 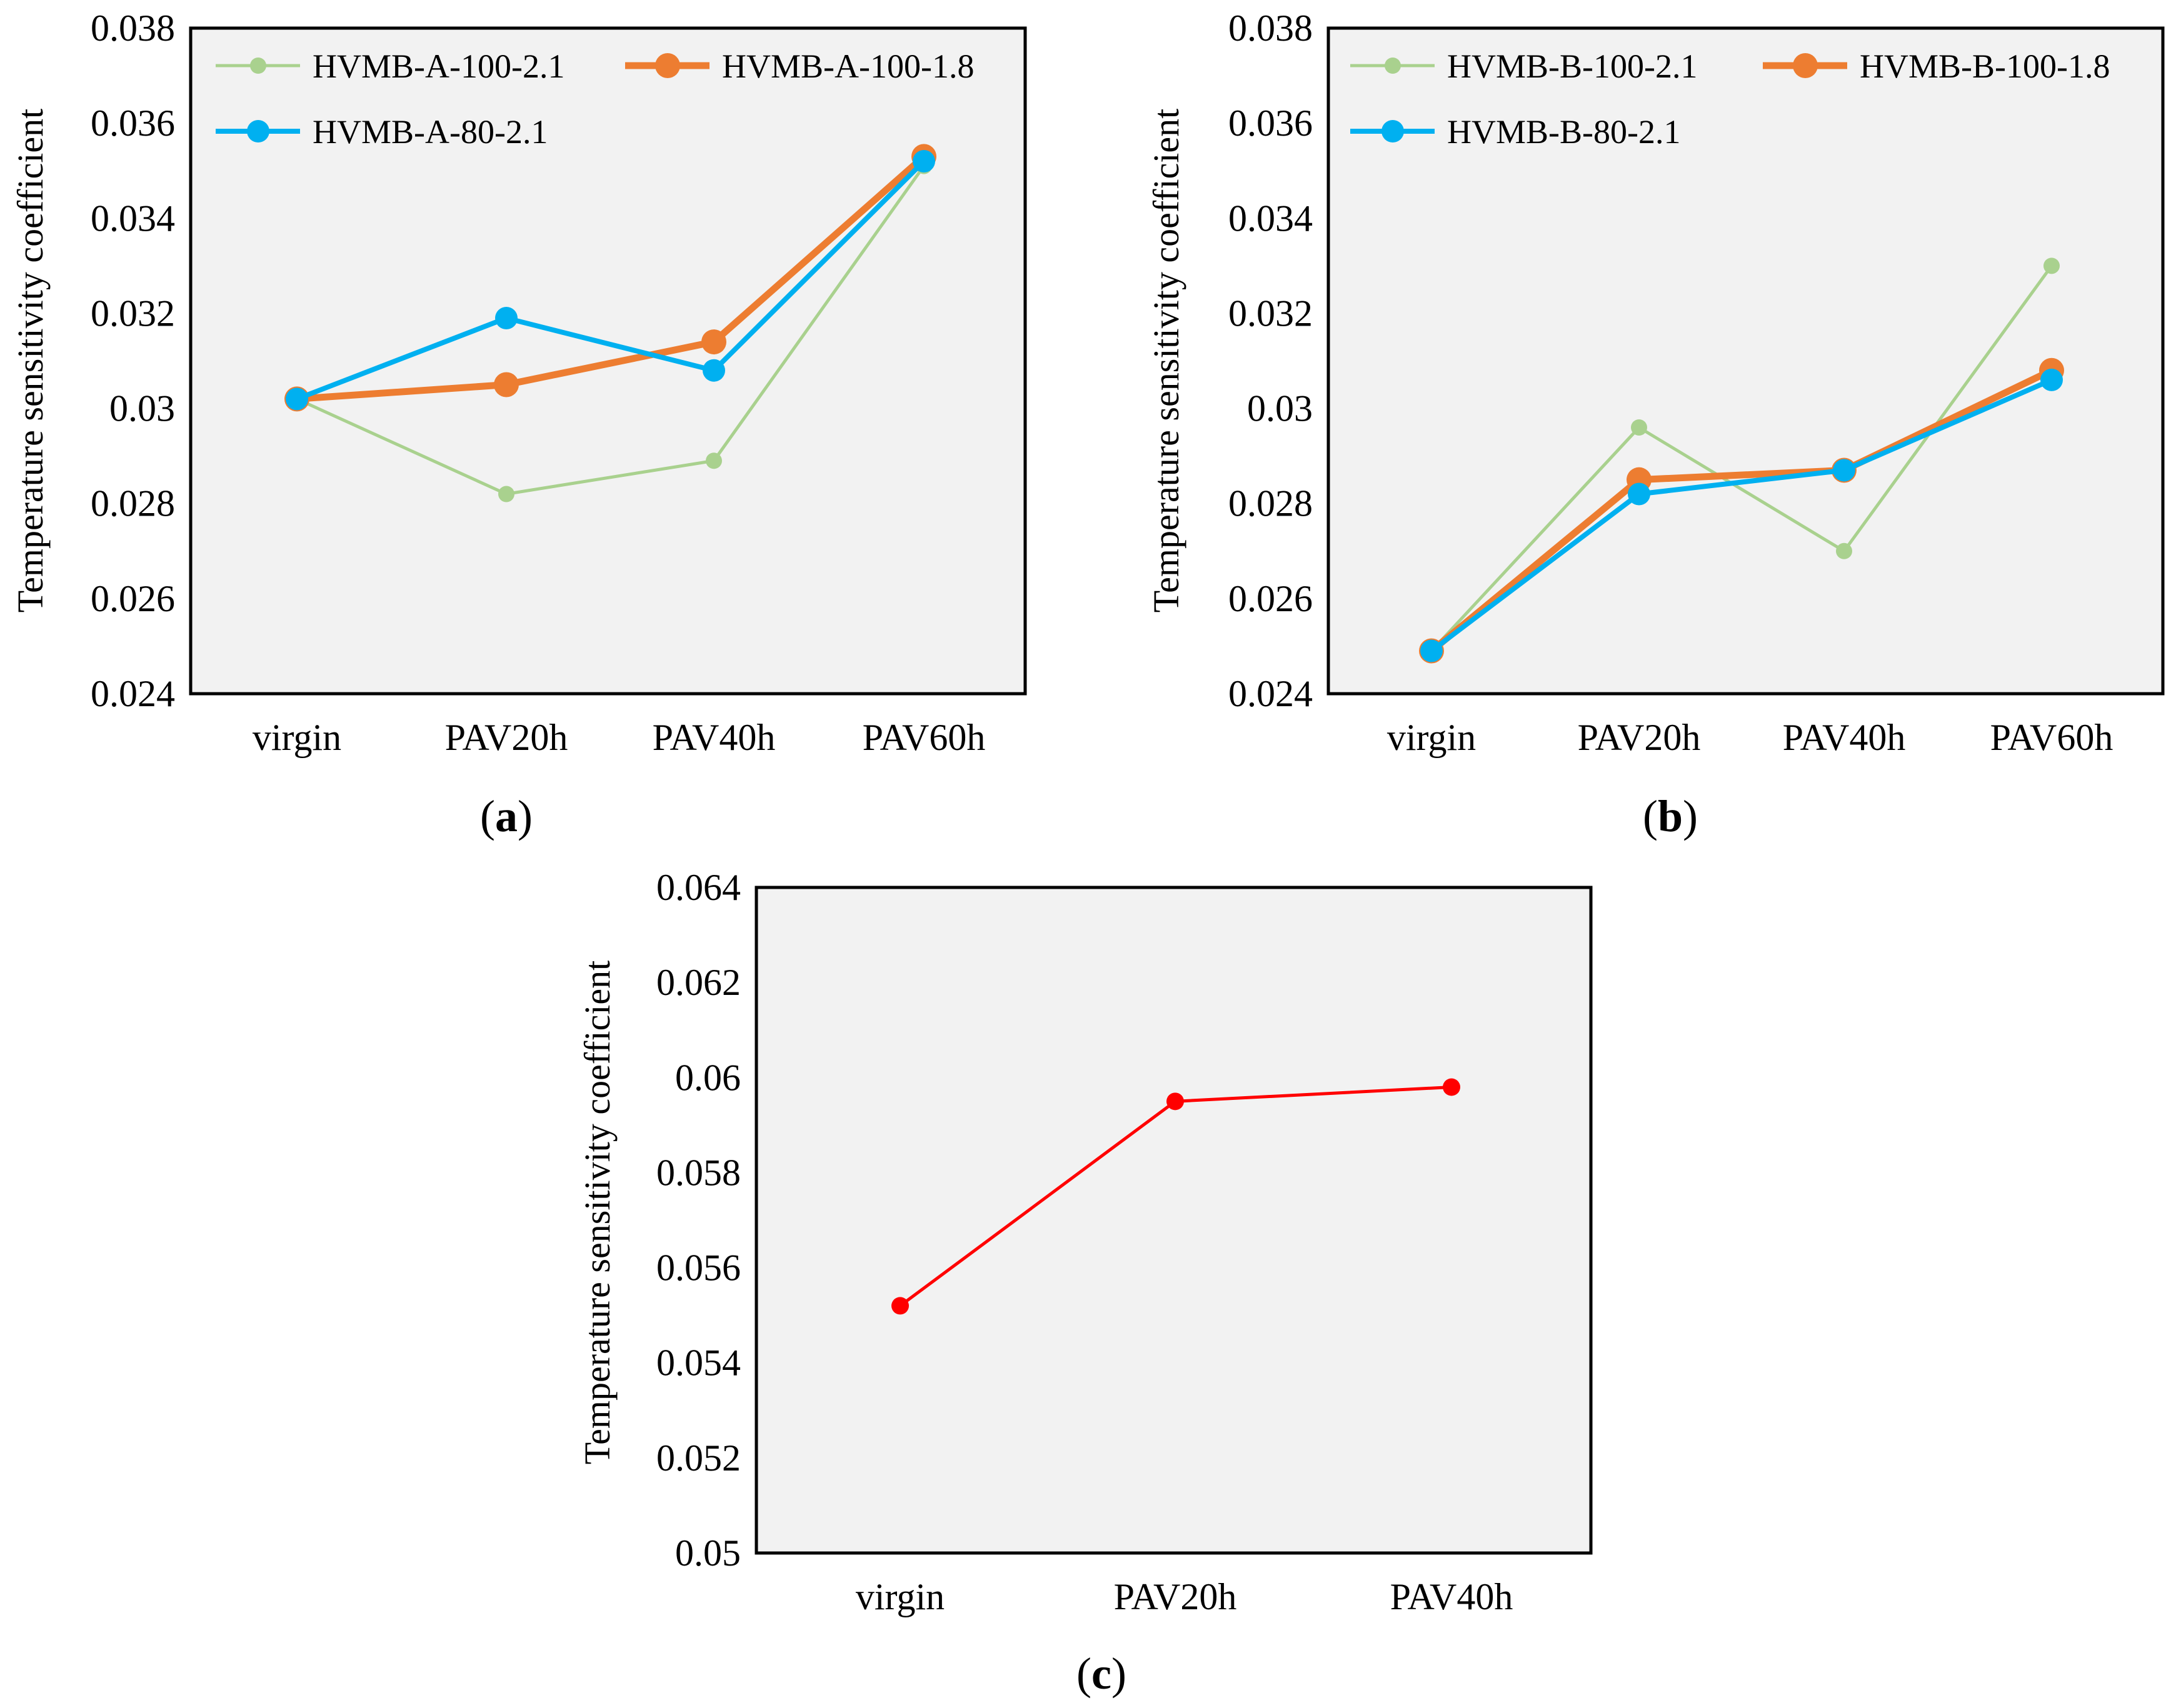 What do you see at coordinates (1175, 1196) in the screenshot?
I see `series-group-c` at bounding box center [1175, 1196].